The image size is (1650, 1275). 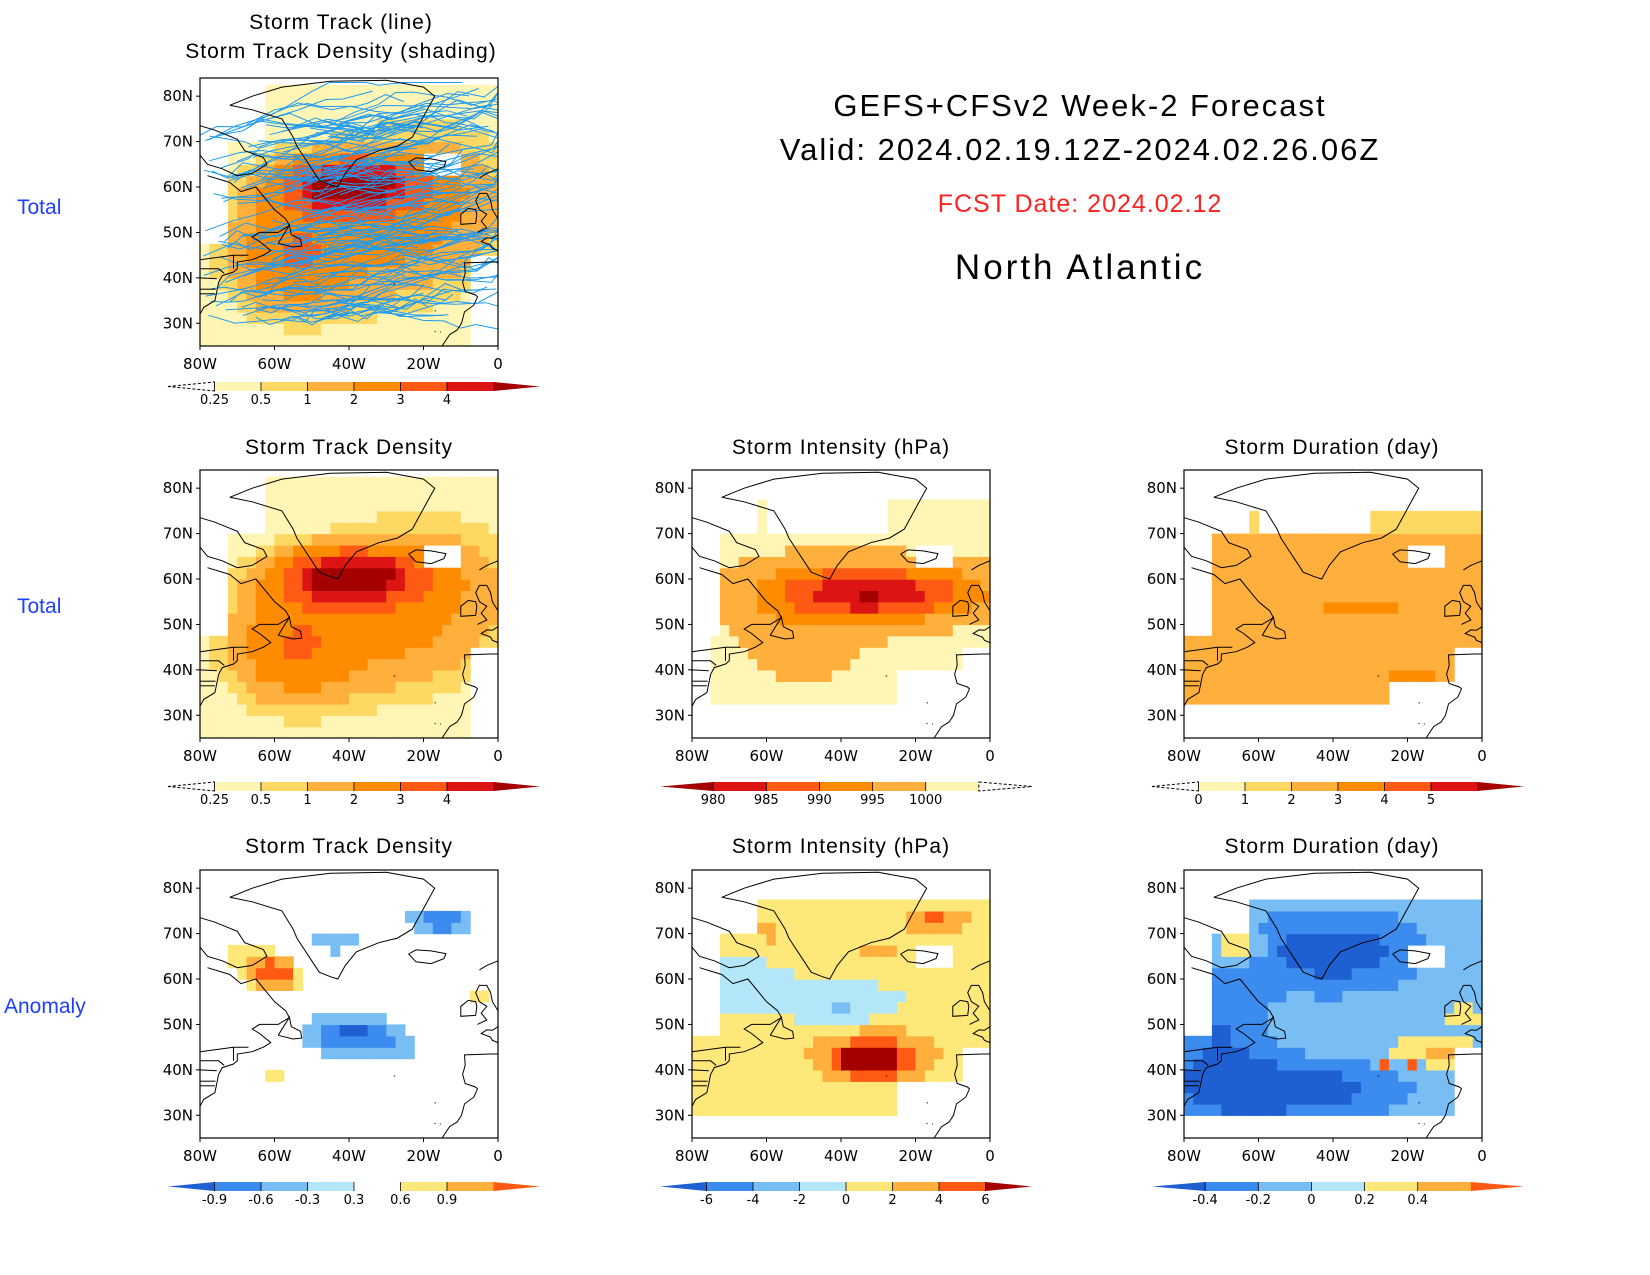 I want to click on coastline, so click(x=1217, y=943).